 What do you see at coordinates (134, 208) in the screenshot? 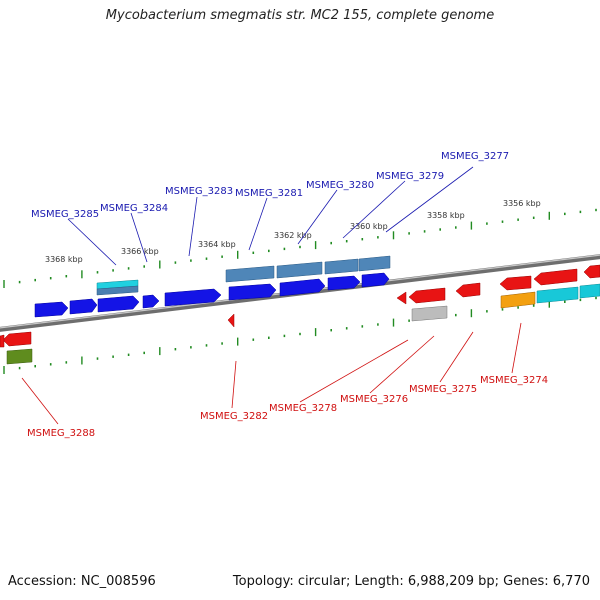
I see `gene-label-msmeg-3284: MSMEG_3284` at bounding box center [134, 208].